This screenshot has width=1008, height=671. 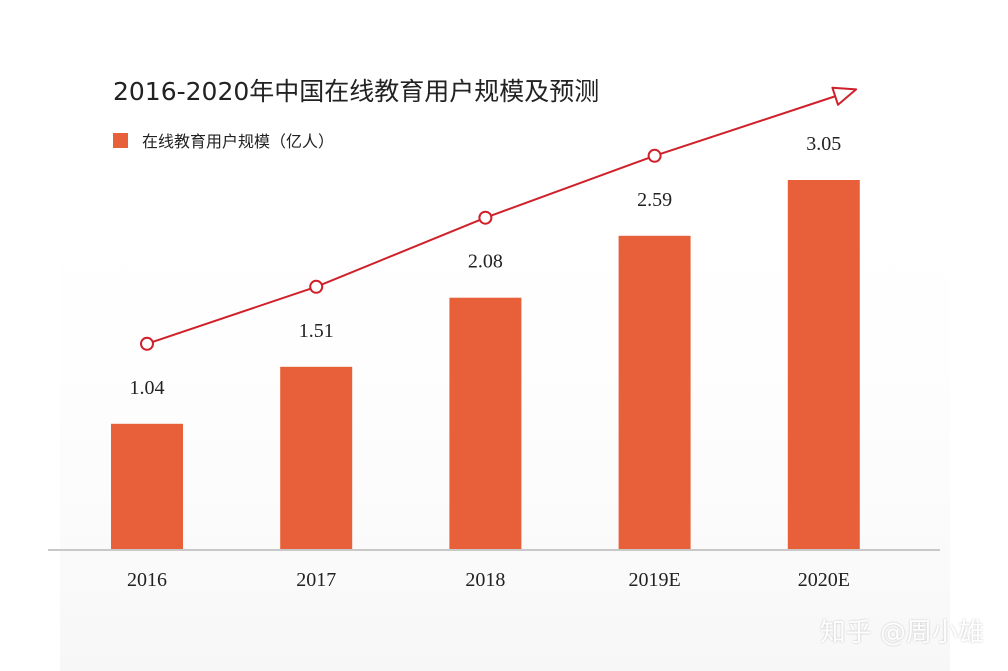 What do you see at coordinates (120, 140) in the screenshot?
I see `legend-swatch` at bounding box center [120, 140].